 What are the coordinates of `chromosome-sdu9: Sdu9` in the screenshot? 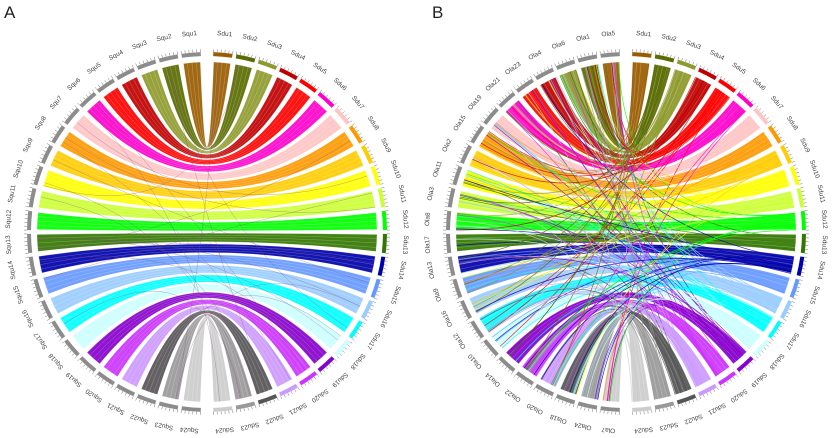 It's located at (795, 150).